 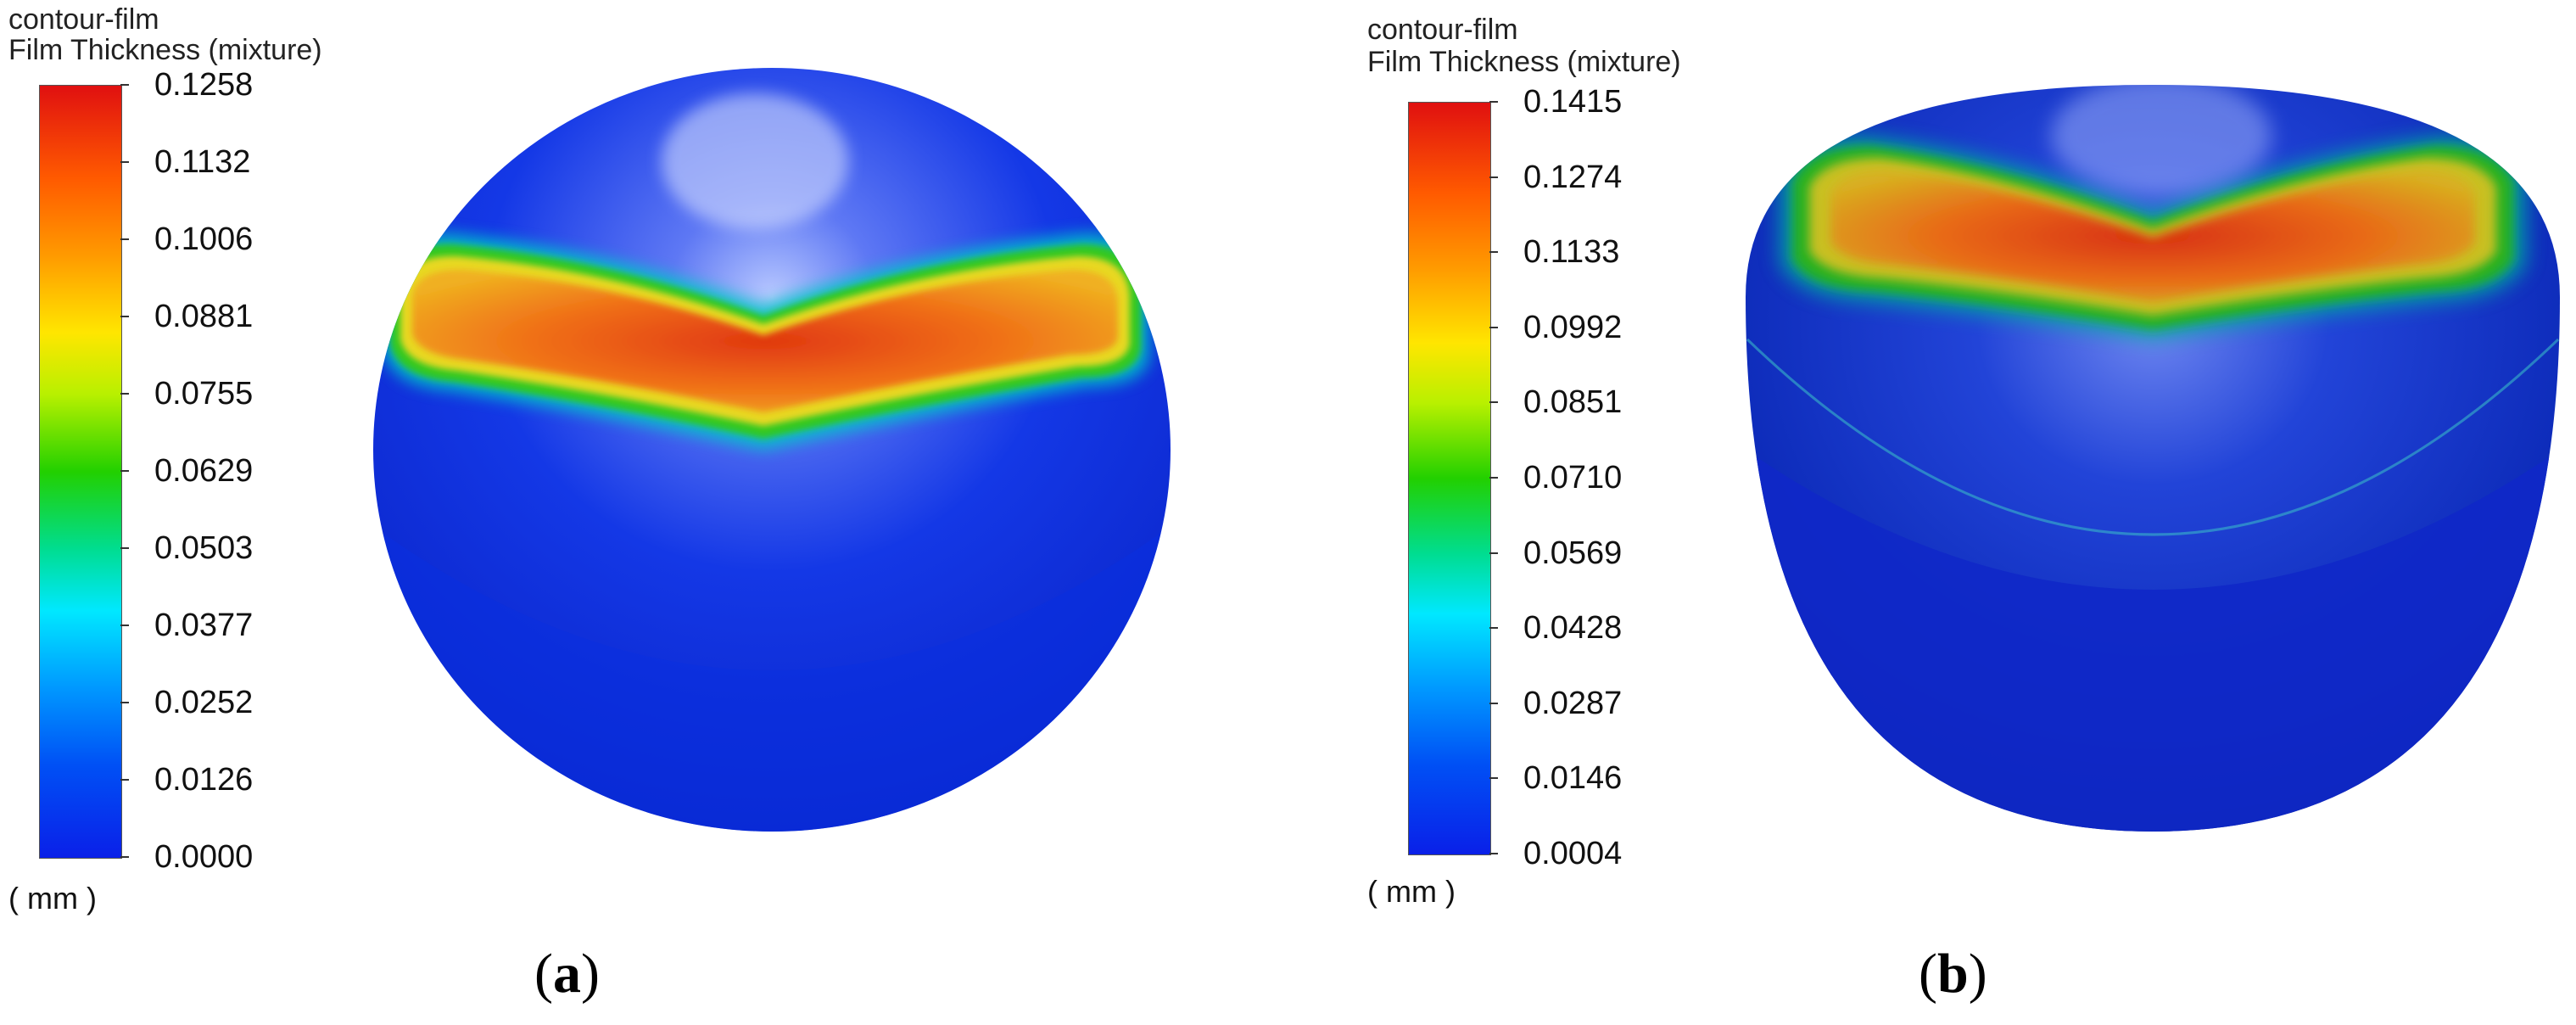 I want to click on caption-letter: b, so click(x=1952, y=974).